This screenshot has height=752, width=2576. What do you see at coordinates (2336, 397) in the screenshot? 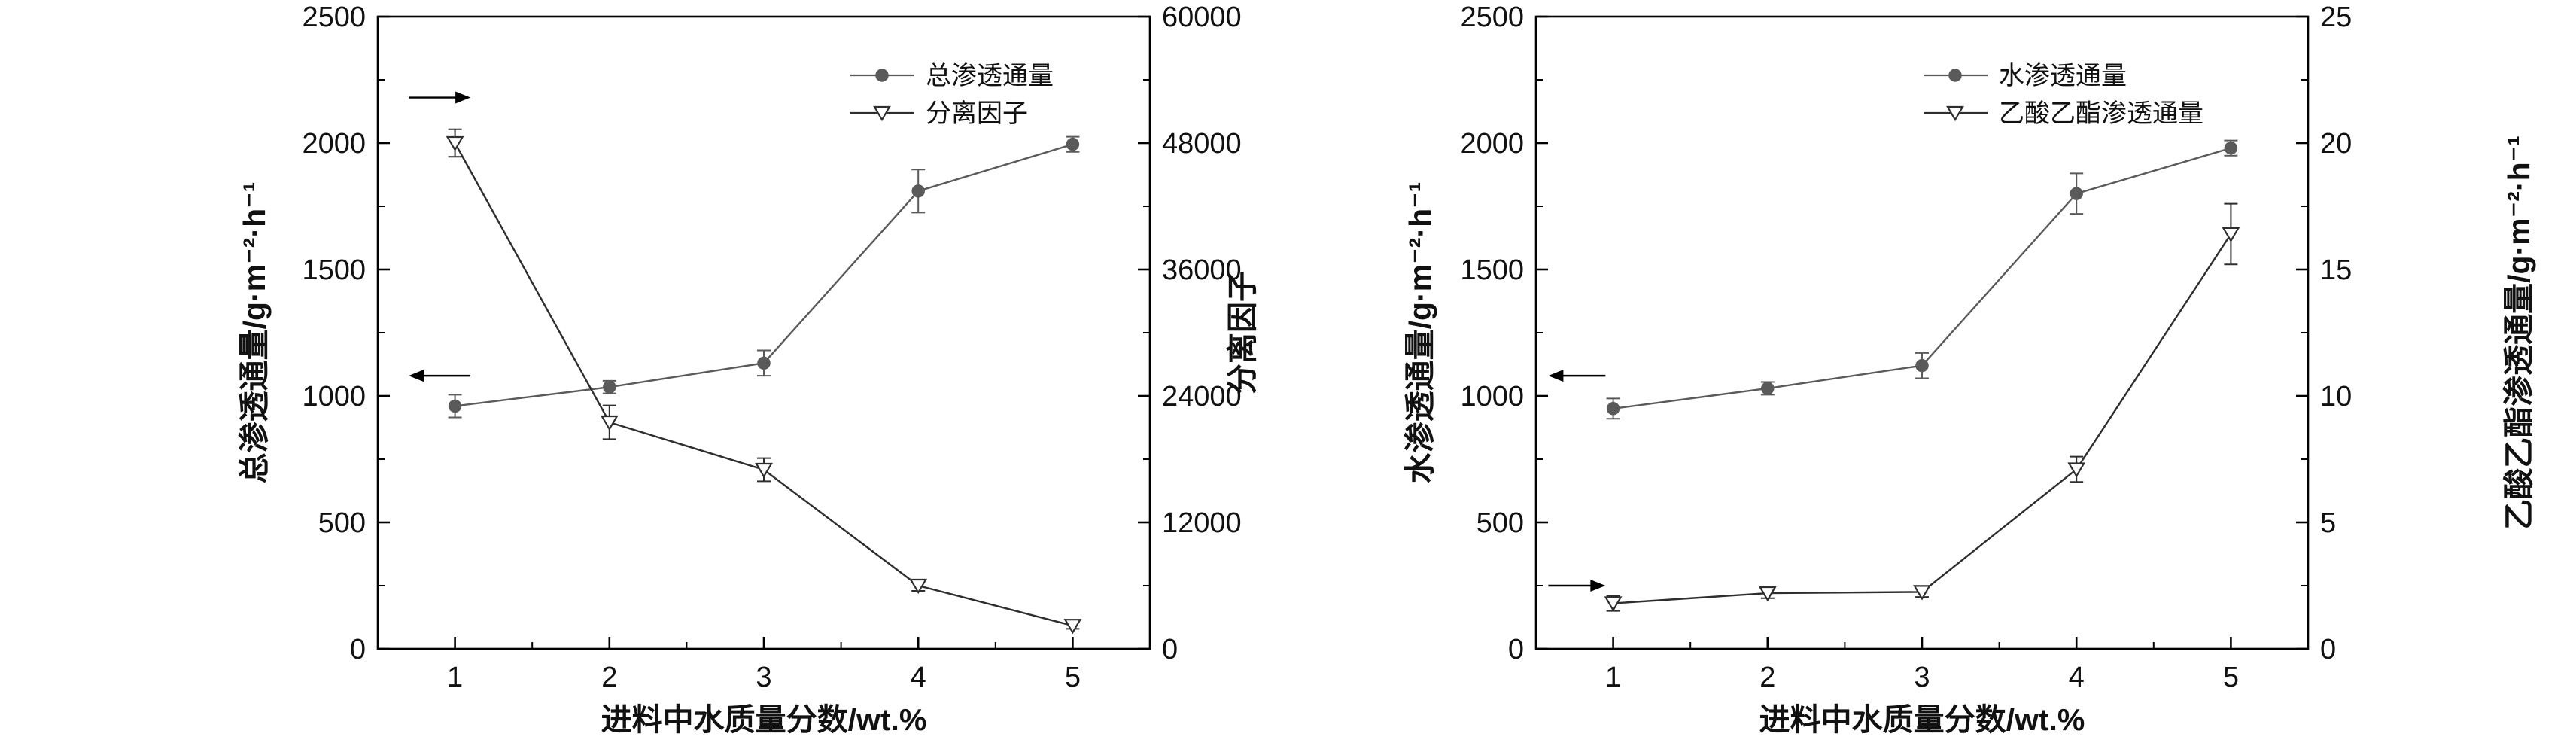
I see `y-right-tick-label: 10` at bounding box center [2336, 397].